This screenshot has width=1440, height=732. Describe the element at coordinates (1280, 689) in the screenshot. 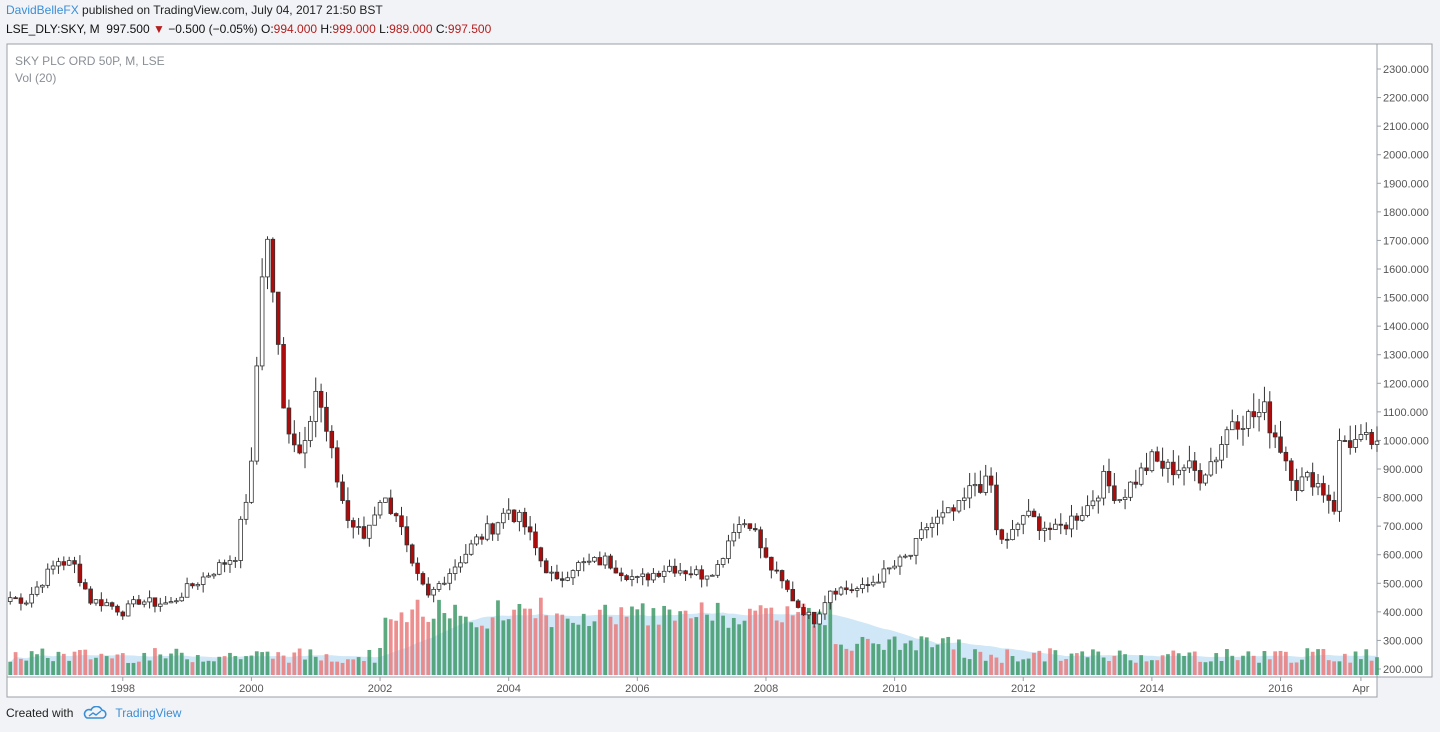

I see `x-tick-label: 2016` at that location.